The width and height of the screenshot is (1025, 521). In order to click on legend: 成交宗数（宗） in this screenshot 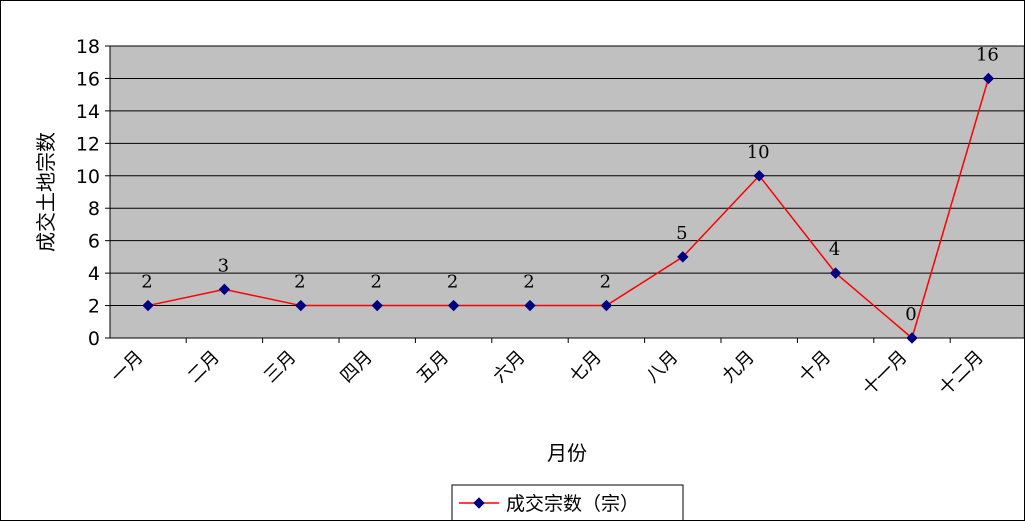, I will do `click(567, 502)`.